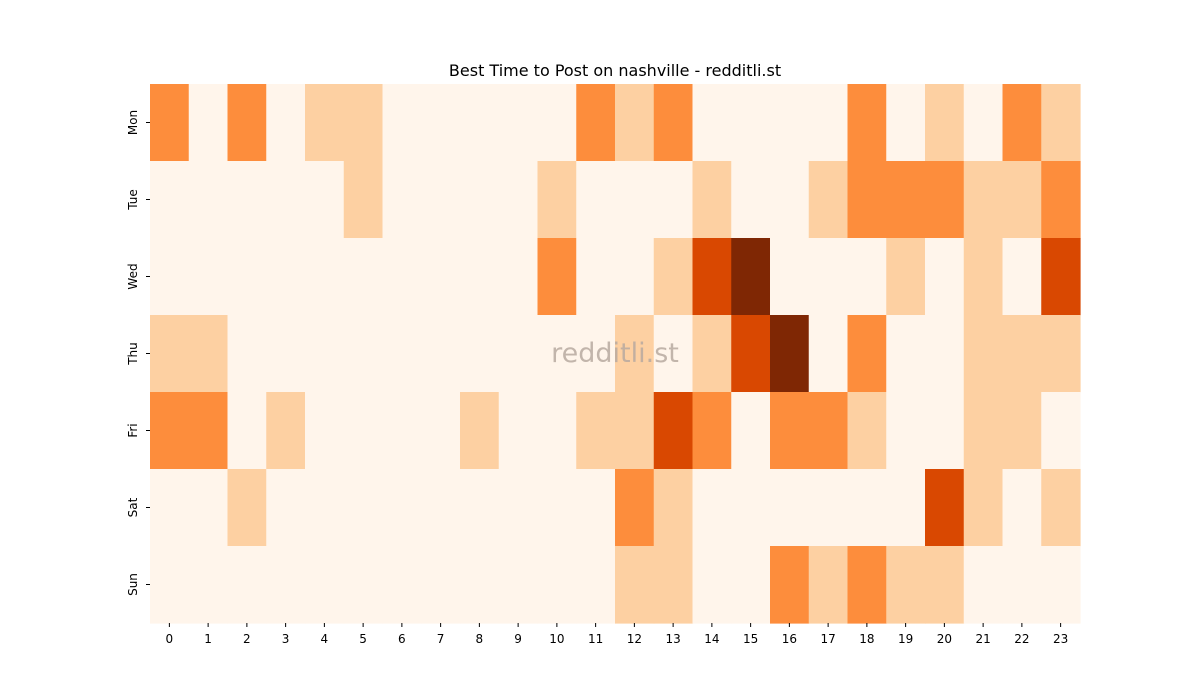  I want to click on x-tick-label: 13, so click(672, 639).